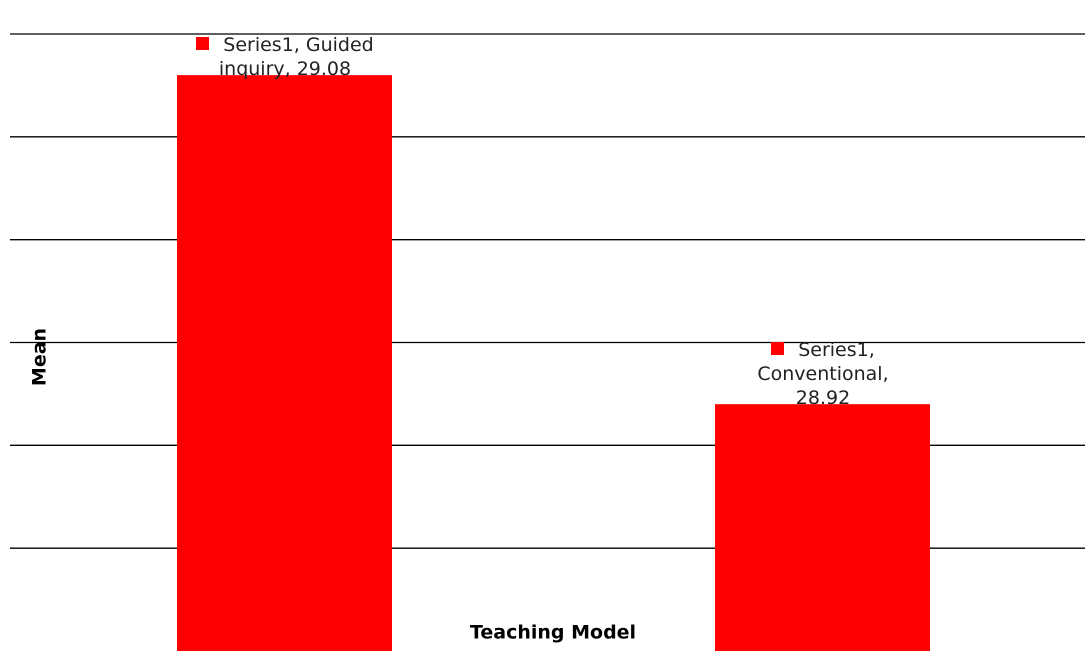 This screenshot has width=1085, height=651. What do you see at coordinates (822, 527) in the screenshot?
I see `bar` at bounding box center [822, 527].